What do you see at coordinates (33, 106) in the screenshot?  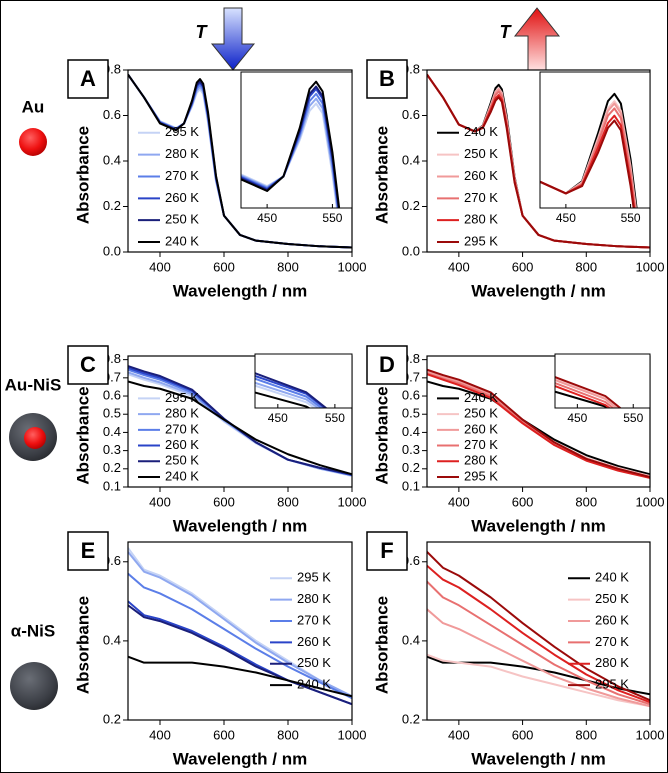 I see `row-label: Au` at bounding box center [33, 106].